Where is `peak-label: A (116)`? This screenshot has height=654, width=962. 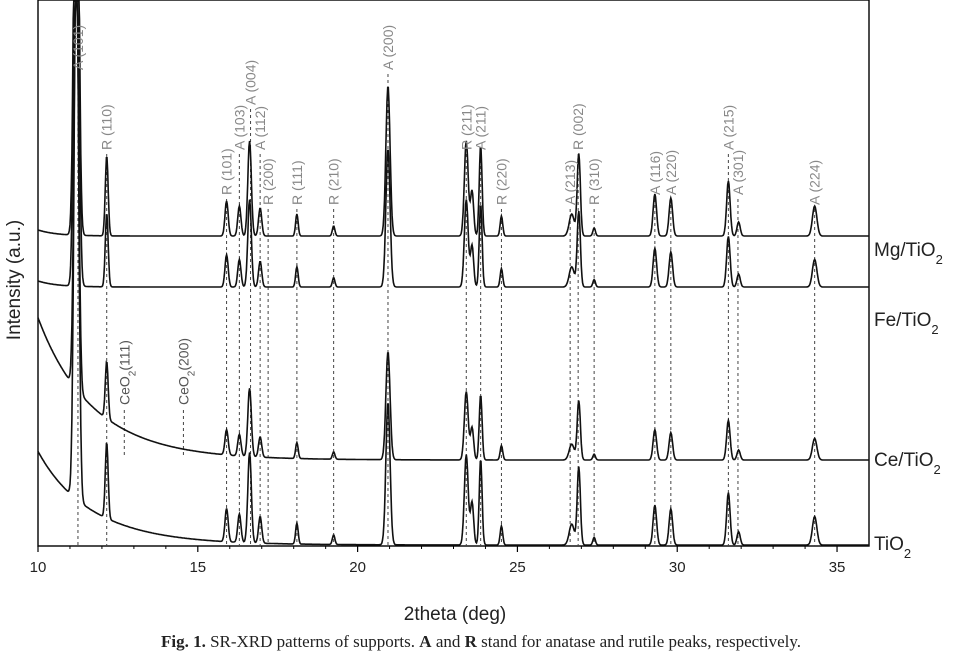
peak-label: A (116) is located at coordinates (655, 173).